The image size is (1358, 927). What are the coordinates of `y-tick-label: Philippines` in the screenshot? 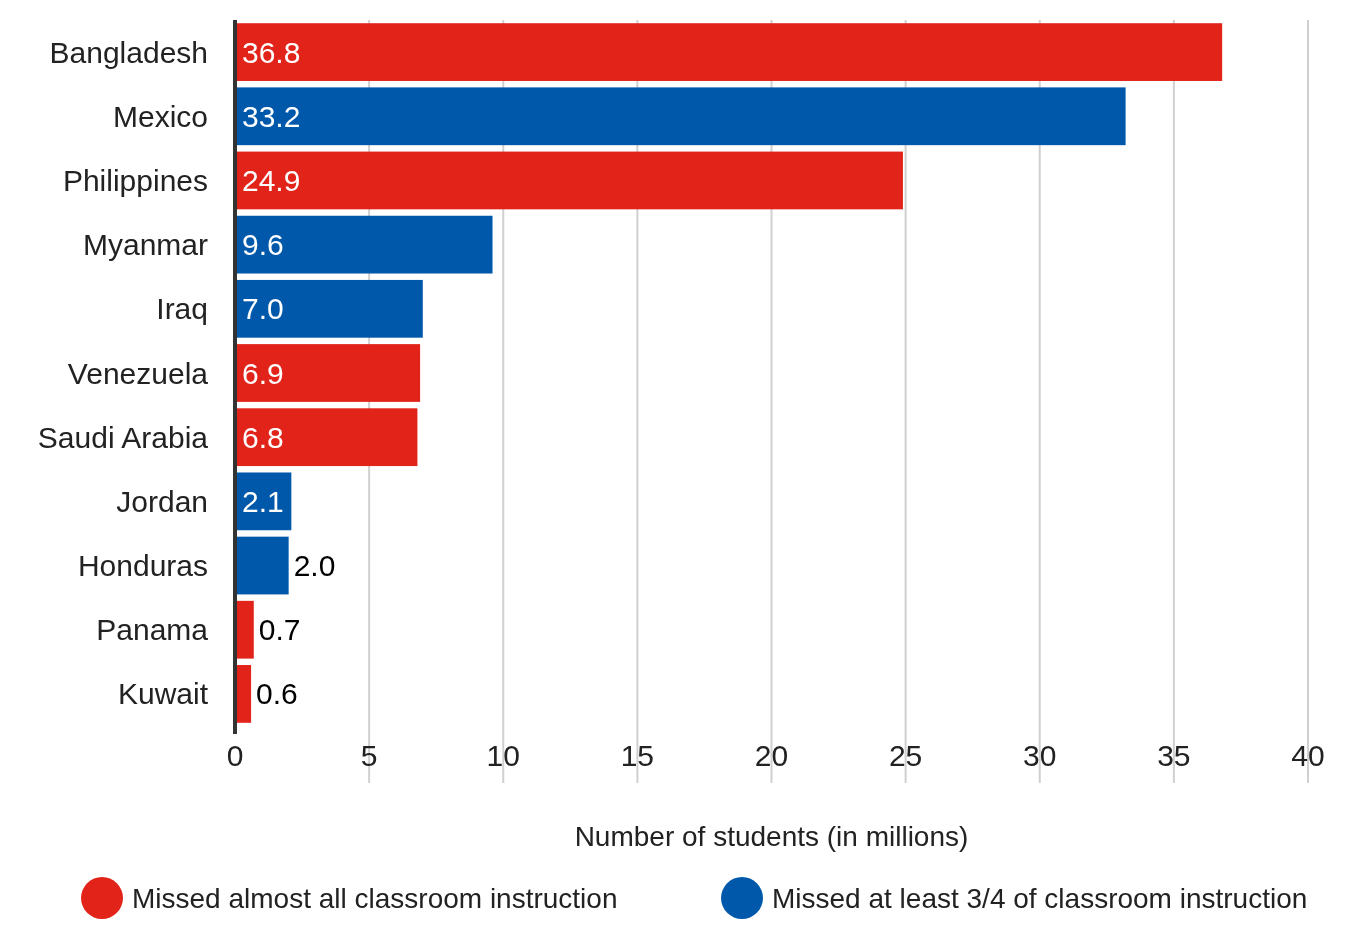 It's located at (135, 180).